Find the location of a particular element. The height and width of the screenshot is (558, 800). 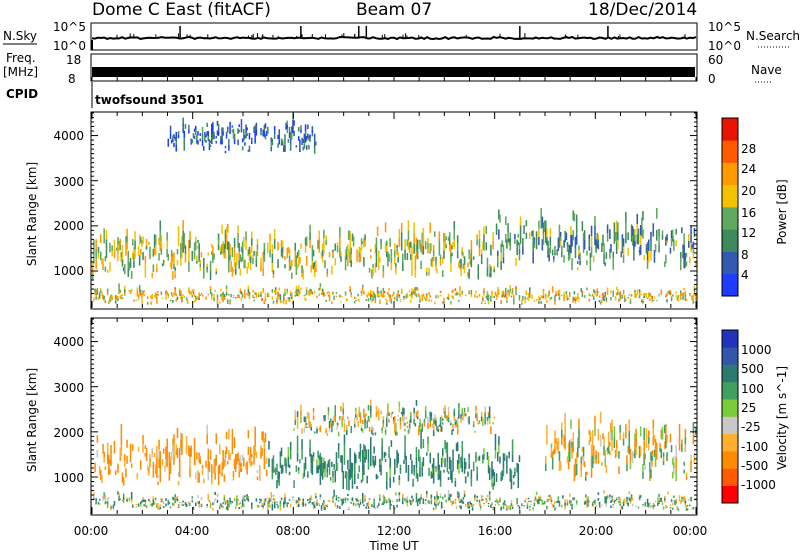

power-cb-tick-28: 28 is located at coordinates (748, 149).